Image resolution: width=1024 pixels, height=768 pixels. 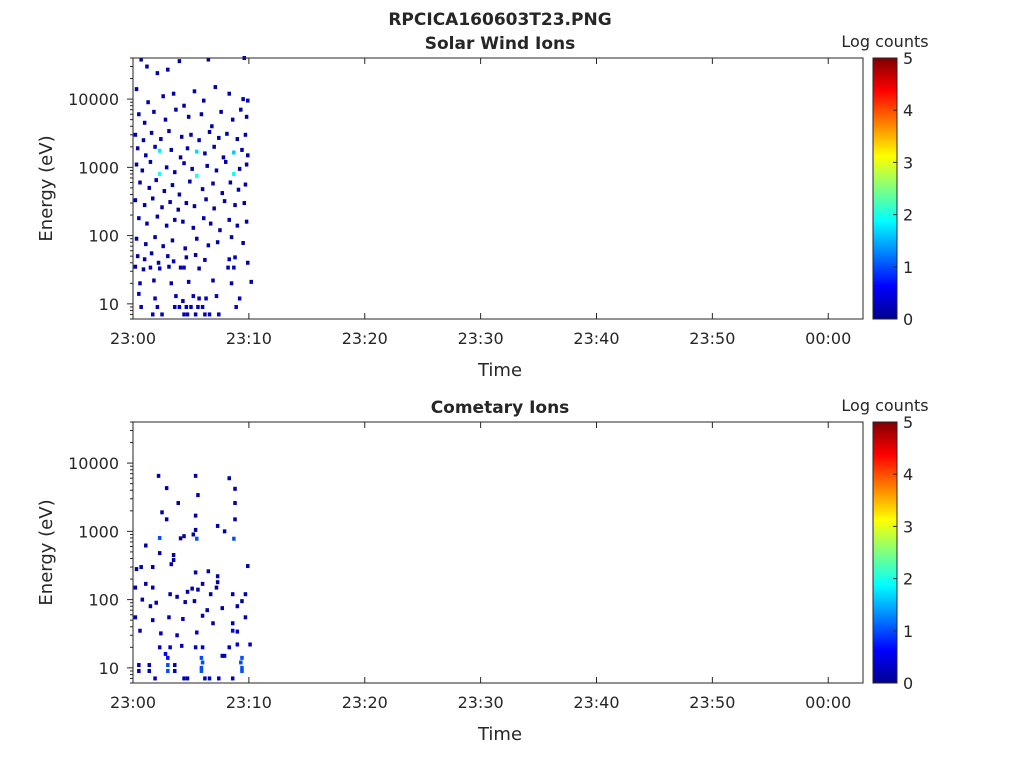 I want to click on chart-title: Solar Wind Ions, so click(x=500, y=44).